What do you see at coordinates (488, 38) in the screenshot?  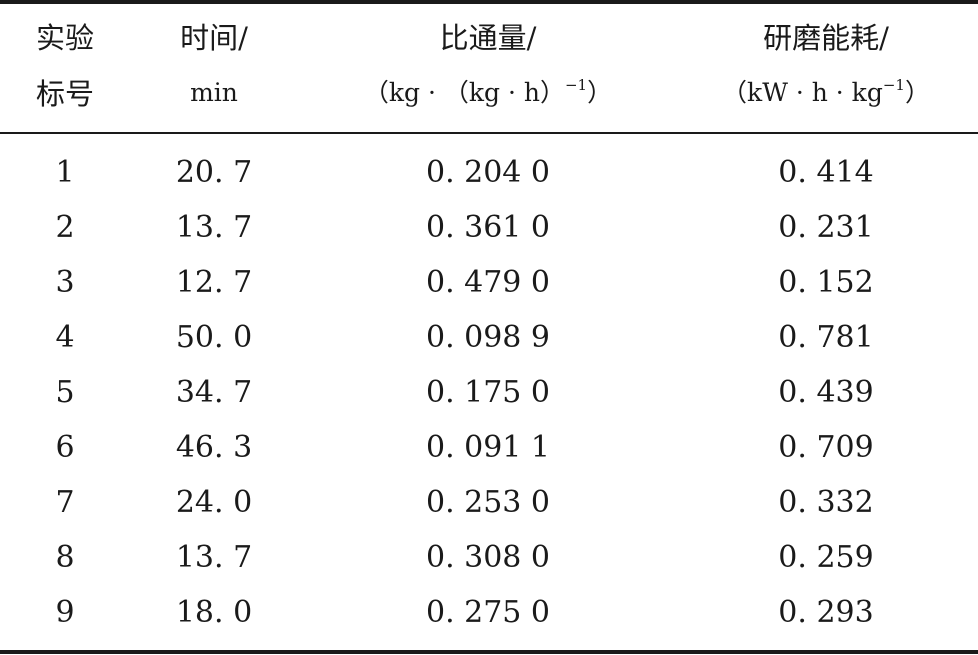 I see `header-specific-flux-line1: 比通量/` at bounding box center [488, 38].